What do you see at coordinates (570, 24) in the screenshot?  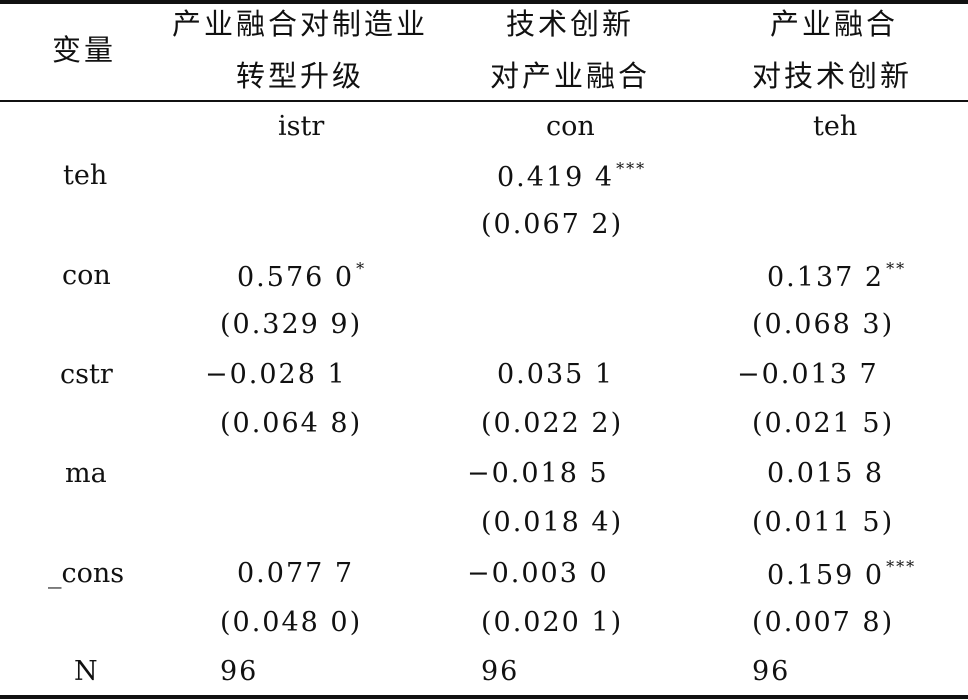 I see `header-col2-line1: 技术创新` at bounding box center [570, 24].